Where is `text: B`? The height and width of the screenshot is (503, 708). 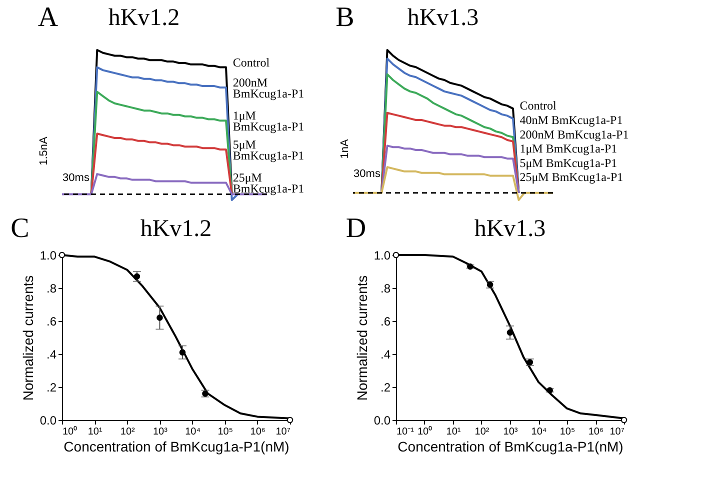 text: B is located at coordinates (345, 17).